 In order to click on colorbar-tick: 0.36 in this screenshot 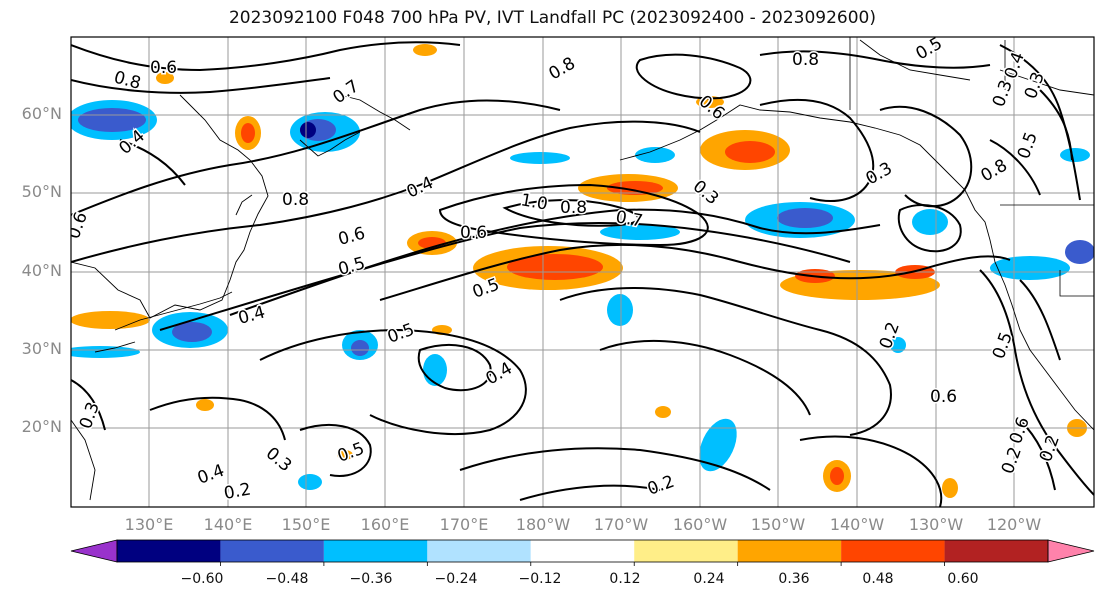, I will do `click(794, 579)`.